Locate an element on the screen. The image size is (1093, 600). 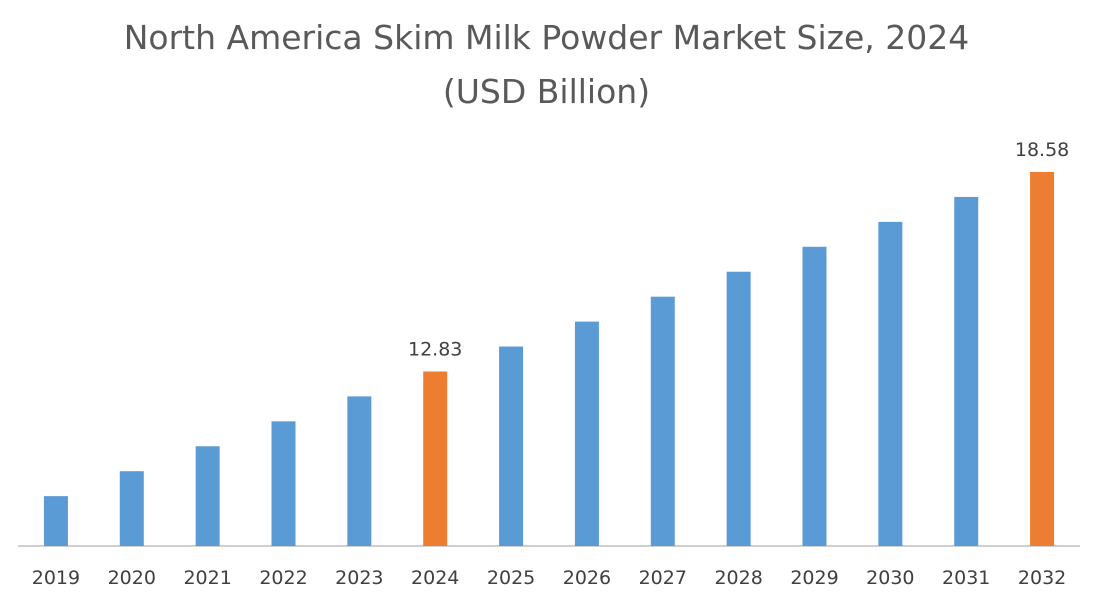
x-tick-label-2022: 2022 is located at coordinates (283, 578).